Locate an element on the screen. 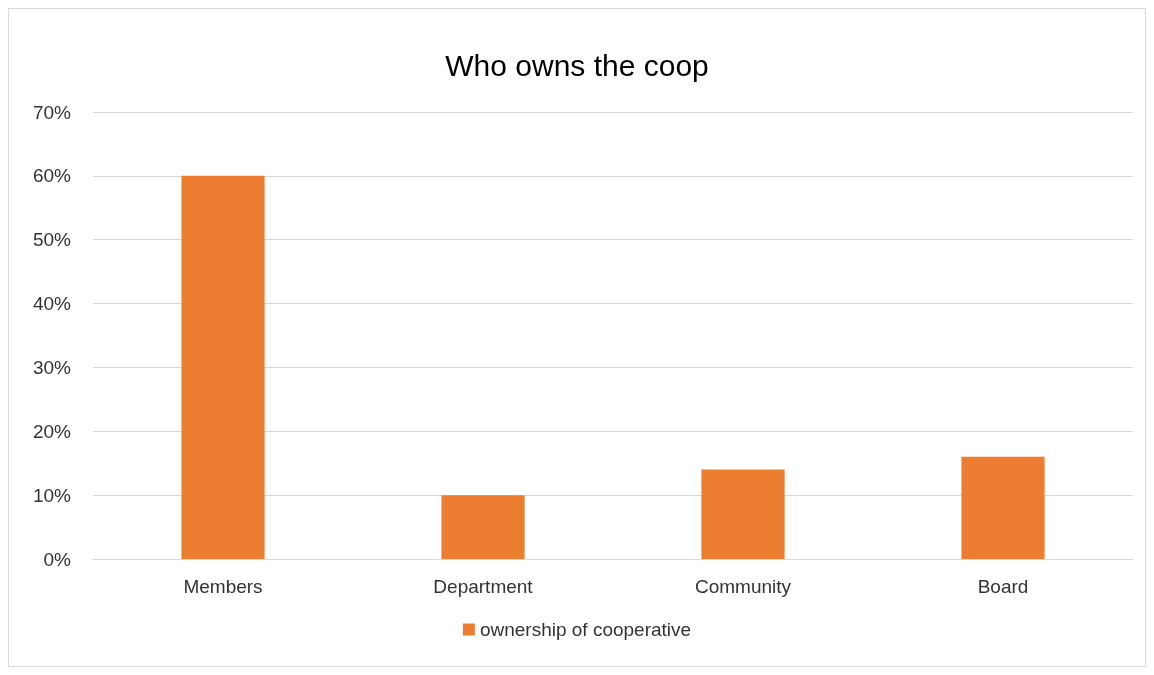 Image resolution: width=1154 pixels, height=675 pixels. chart-title: Who owns the coop is located at coordinates (577, 65).